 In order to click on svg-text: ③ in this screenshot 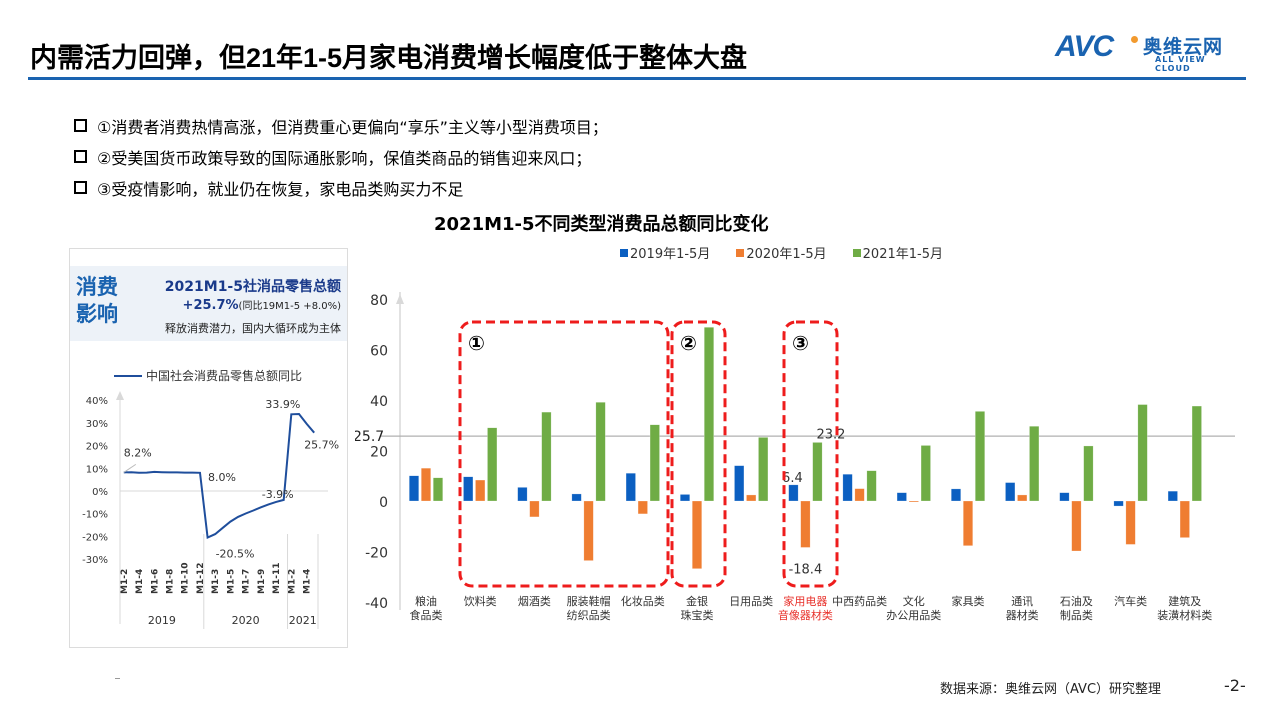, I will do `click(800, 343)`.